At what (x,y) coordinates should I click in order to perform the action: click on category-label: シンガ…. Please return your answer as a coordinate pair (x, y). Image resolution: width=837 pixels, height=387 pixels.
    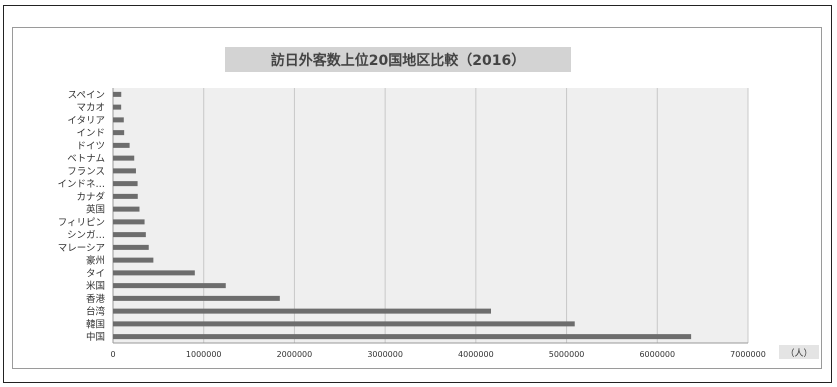
    Looking at the image, I should click on (86, 235).